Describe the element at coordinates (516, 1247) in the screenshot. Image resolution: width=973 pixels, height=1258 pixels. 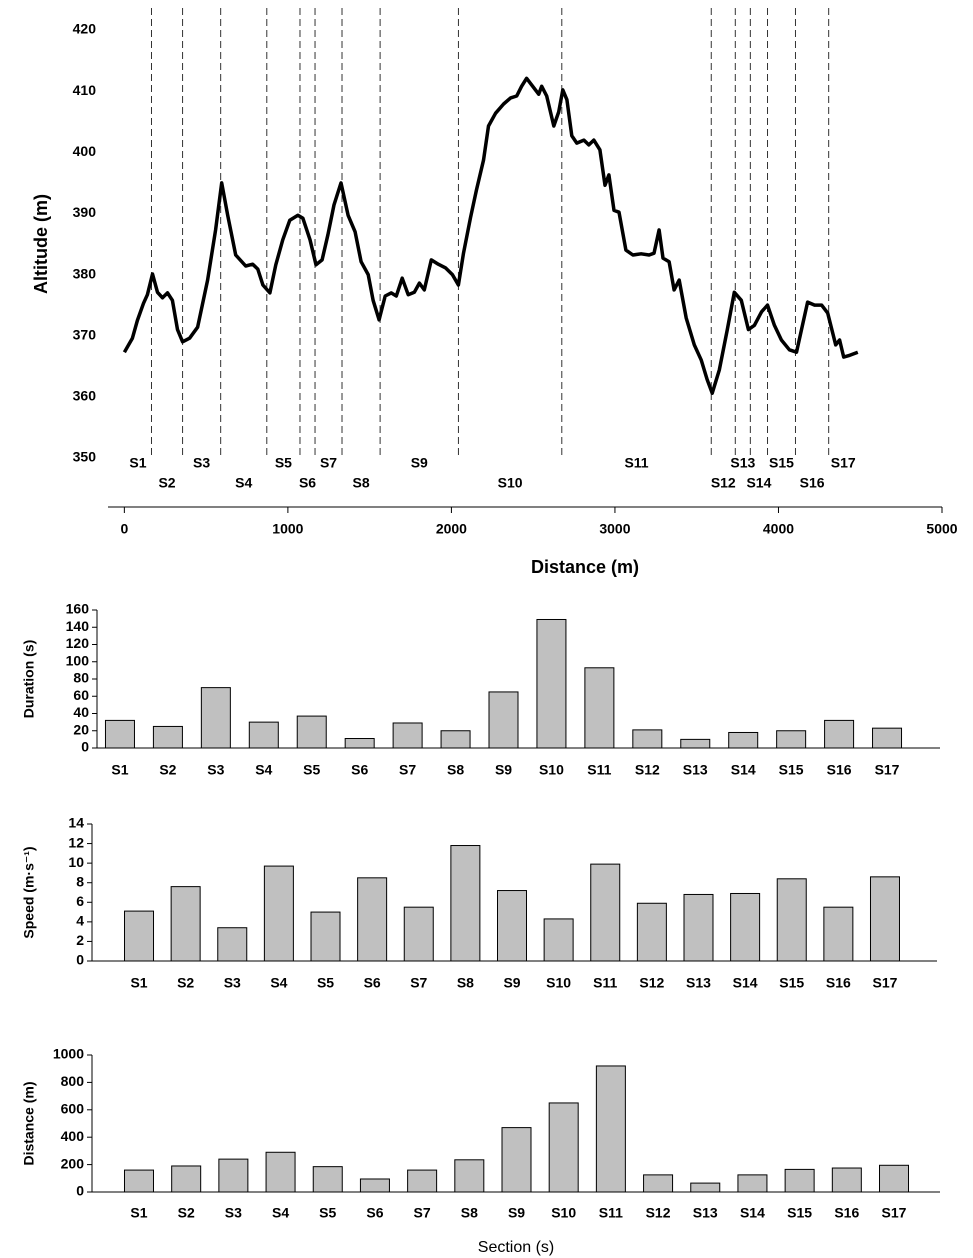
I see `x-axis-label: Section (s)` at that location.